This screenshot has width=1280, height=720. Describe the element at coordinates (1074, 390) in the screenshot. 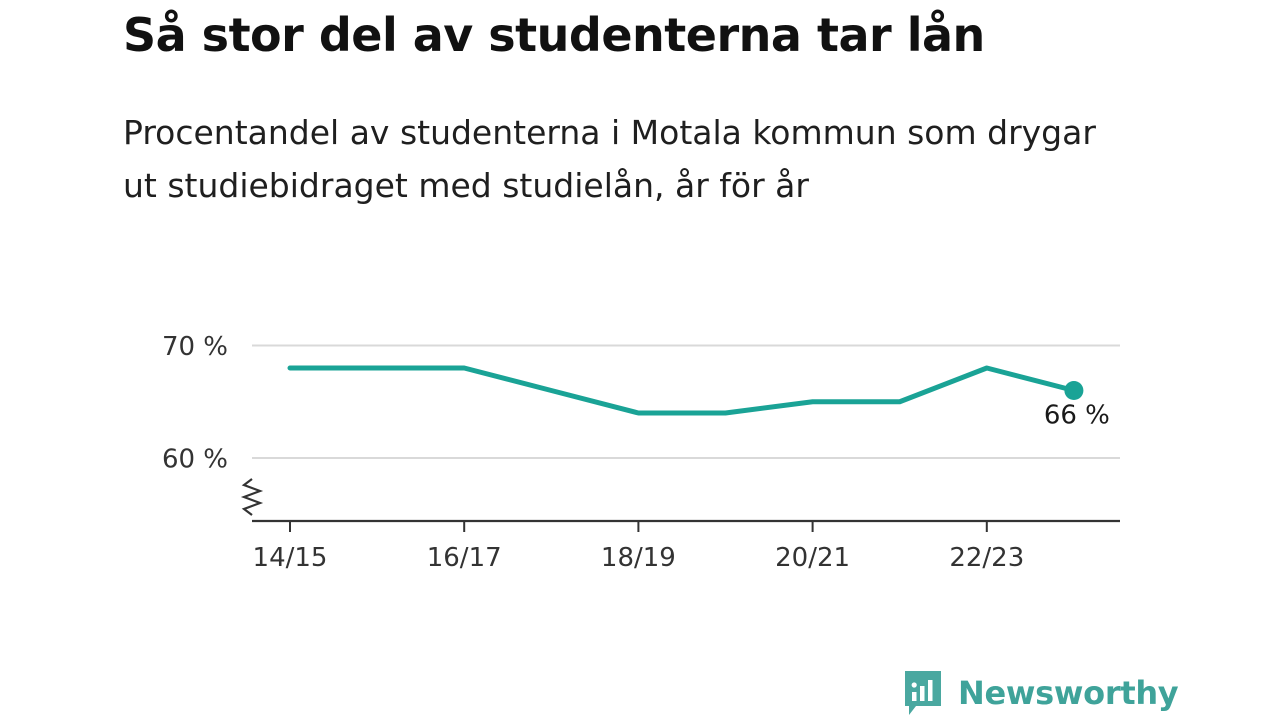

I see `last-data-point` at that location.